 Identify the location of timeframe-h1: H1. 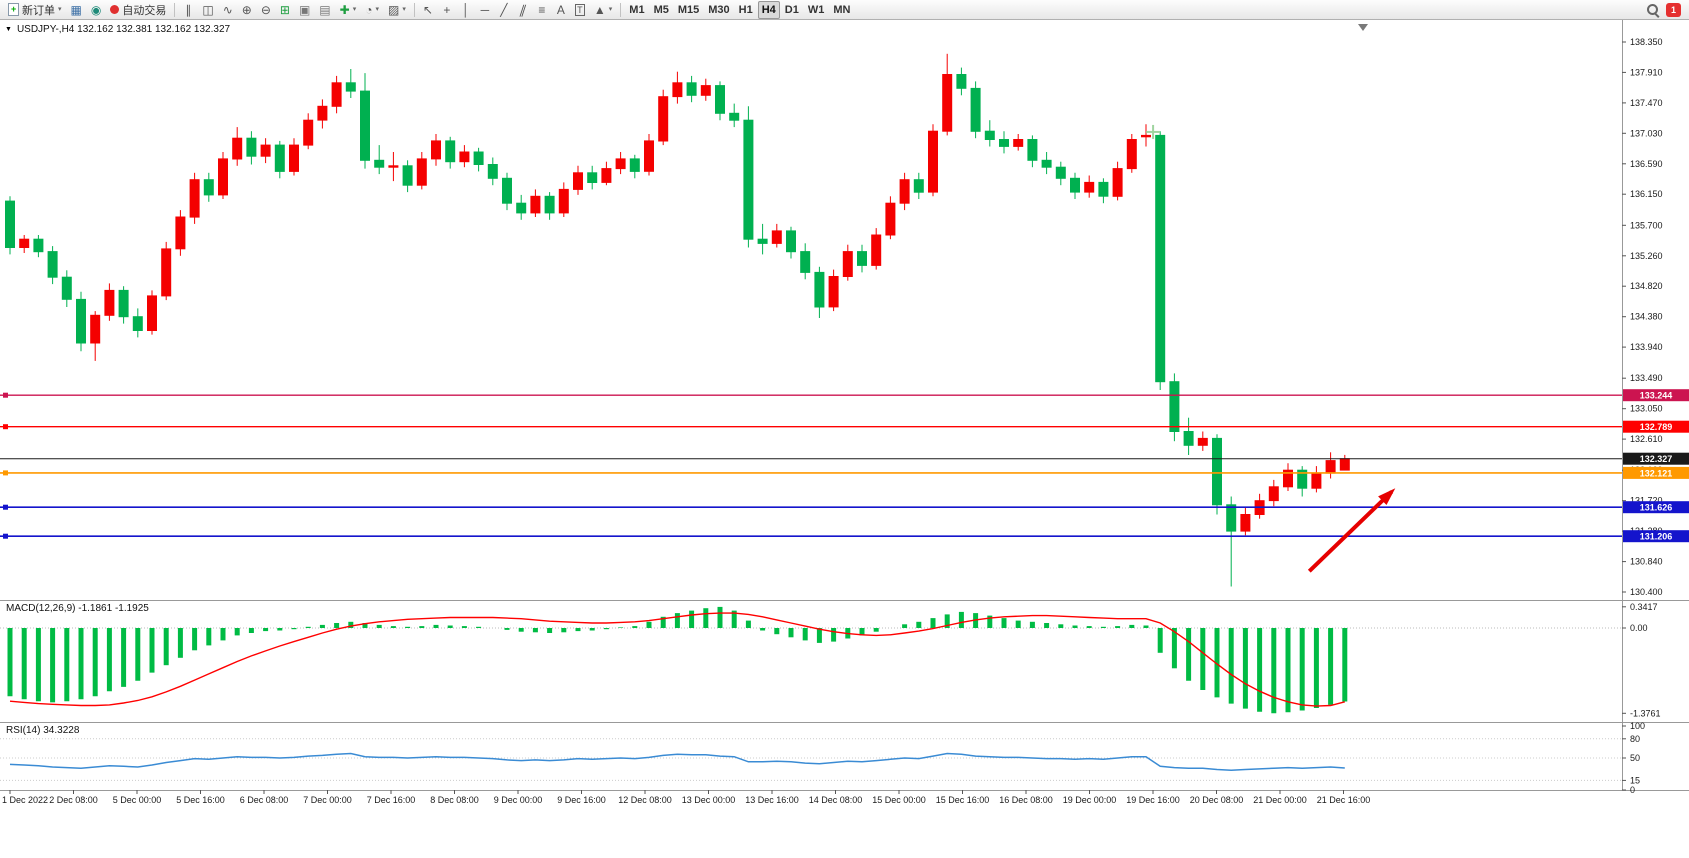
(746, 10).